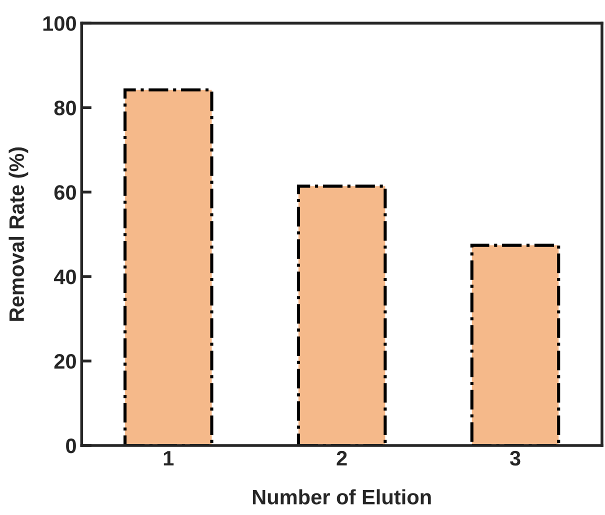  Describe the element at coordinates (341, 458) in the screenshot. I see `x-tick-label: 2` at that location.